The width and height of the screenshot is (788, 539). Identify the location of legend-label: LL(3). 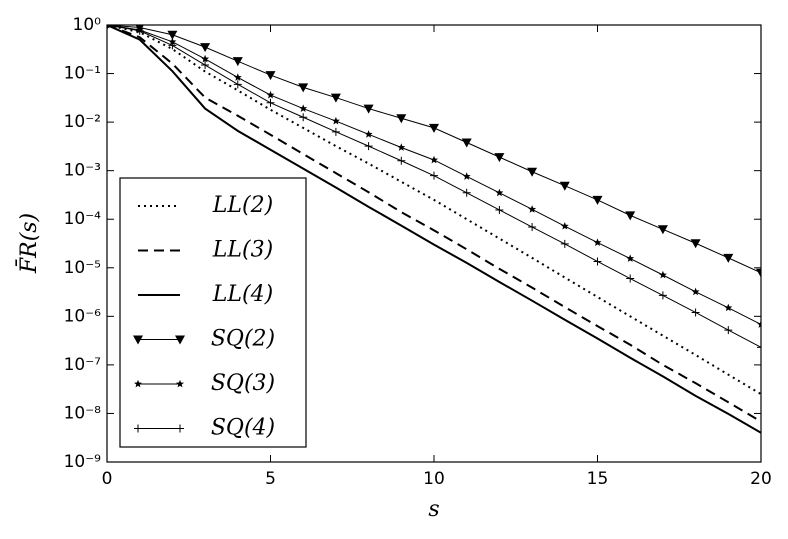
(242, 250).